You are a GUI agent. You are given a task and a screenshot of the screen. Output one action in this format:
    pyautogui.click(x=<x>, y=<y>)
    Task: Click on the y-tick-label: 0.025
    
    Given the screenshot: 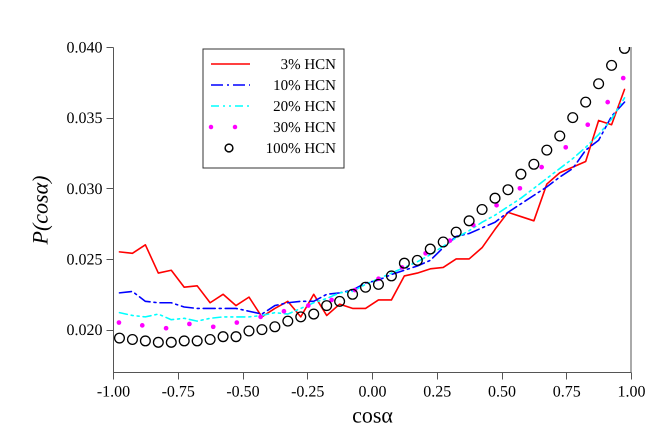 What is the action you would take?
    pyautogui.click(x=84, y=259)
    